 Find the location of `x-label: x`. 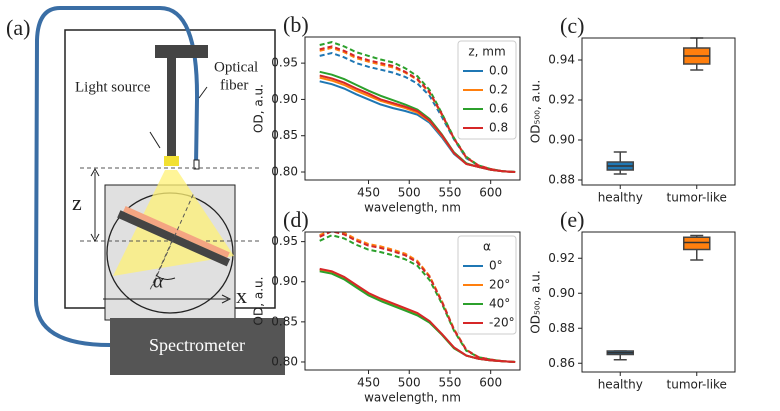

x-label: x is located at coordinates (241, 295).